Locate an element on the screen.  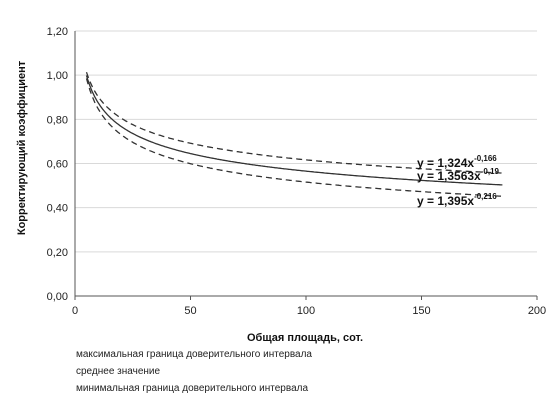
y-tick-label: 1,20 is located at coordinates (57, 32).